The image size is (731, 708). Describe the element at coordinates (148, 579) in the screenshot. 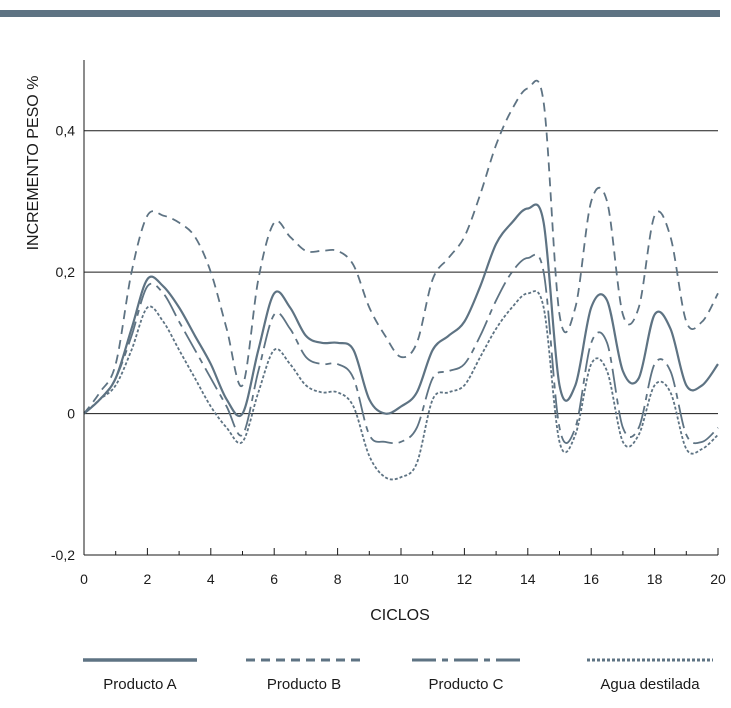

I see `x-tick-label-1: 2` at that location.